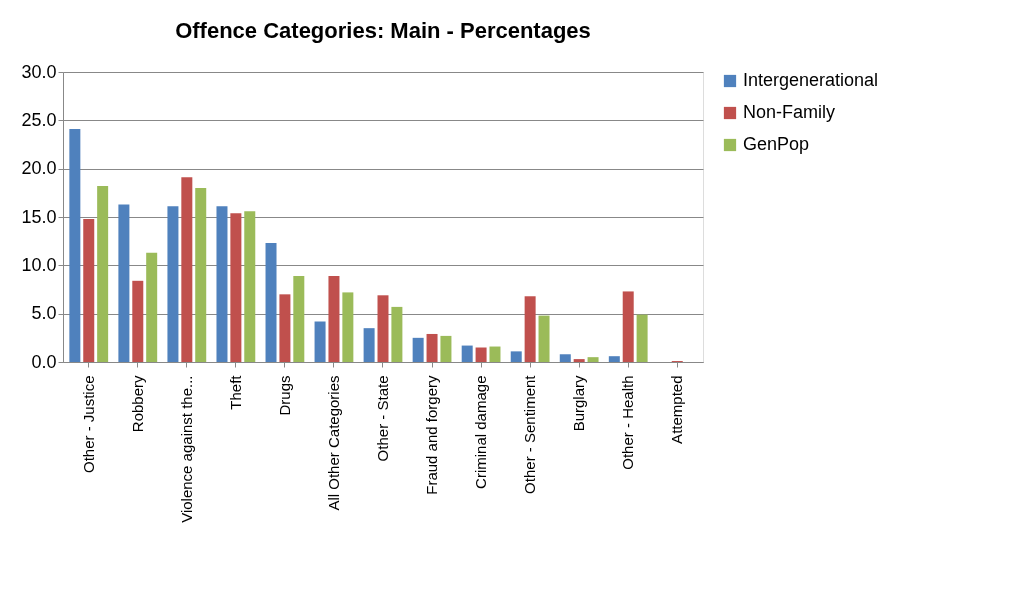 The width and height of the screenshot is (1018, 595). What do you see at coordinates (39, 71) in the screenshot?
I see `y-tick-label: 30.0` at bounding box center [39, 71].